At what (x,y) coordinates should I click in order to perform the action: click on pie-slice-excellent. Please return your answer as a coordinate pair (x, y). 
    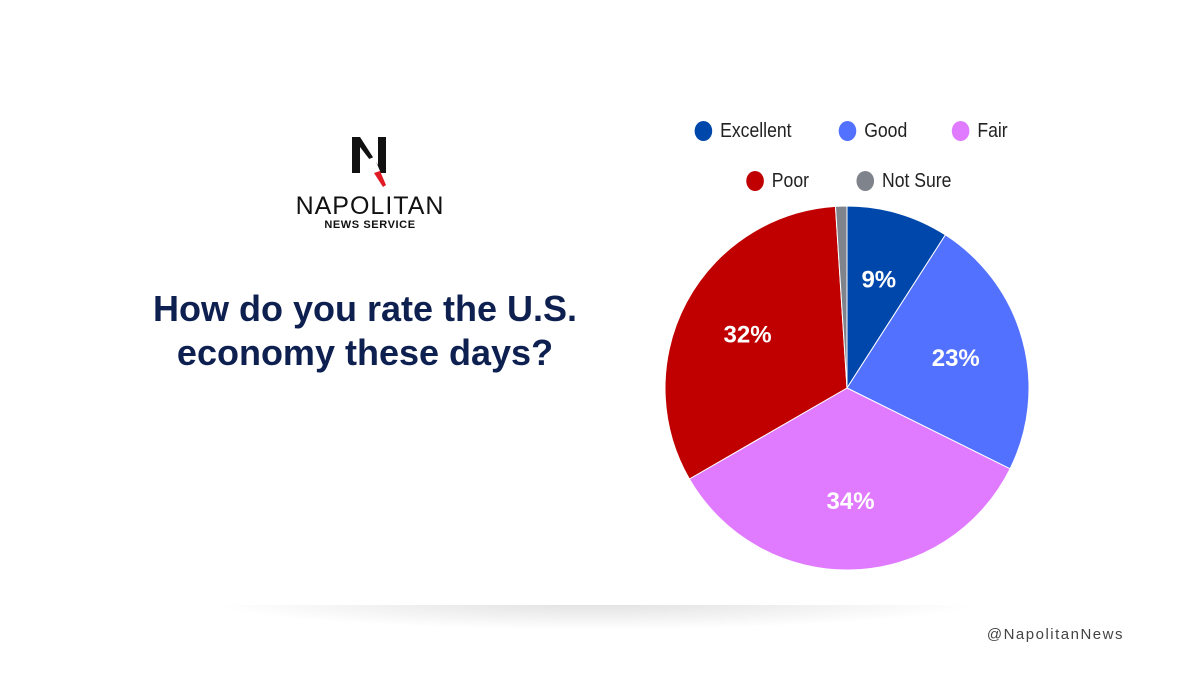
    Looking at the image, I should click on (896, 297).